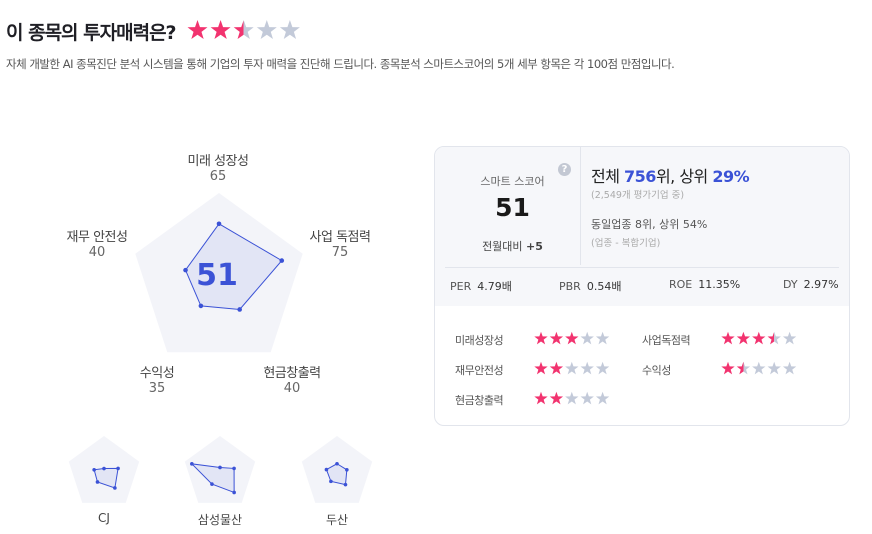 The width and height of the screenshot is (872, 534). What do you see at coordinates (479, 340) in the screenshot?
I see `category-label: 미래성장성` at bounding box center [479, 340].